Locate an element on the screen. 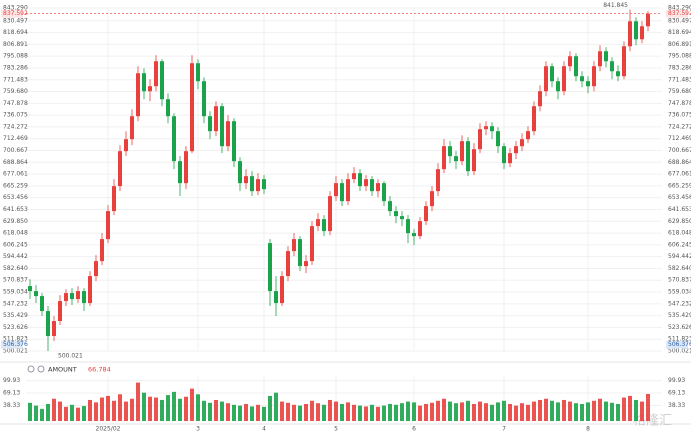  y-tick-label-right: 523.626 is located at coordinates (679, 327).